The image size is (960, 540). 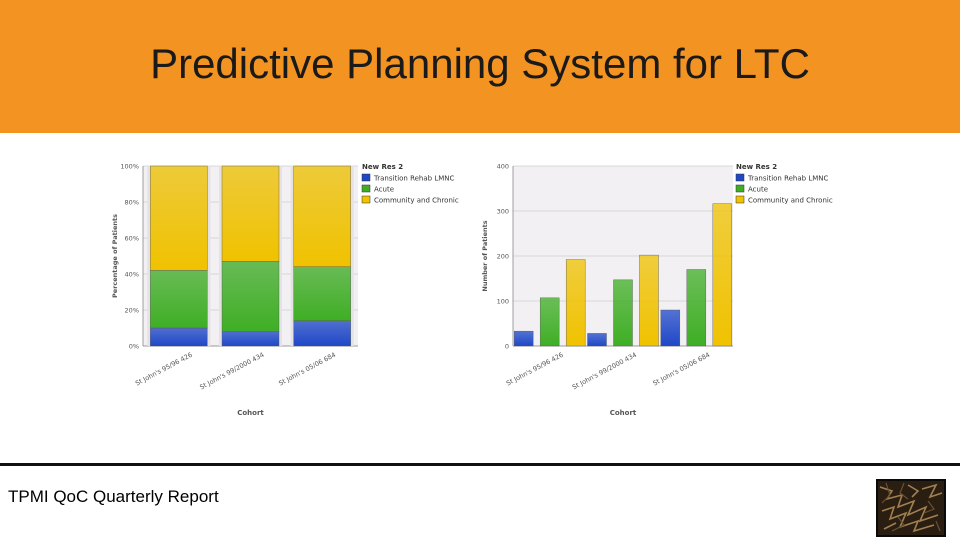 What do you see at coordinates (503, 212) in the screenshot?
I see `y-tick-label: 300` at bounding box center [503, 212].